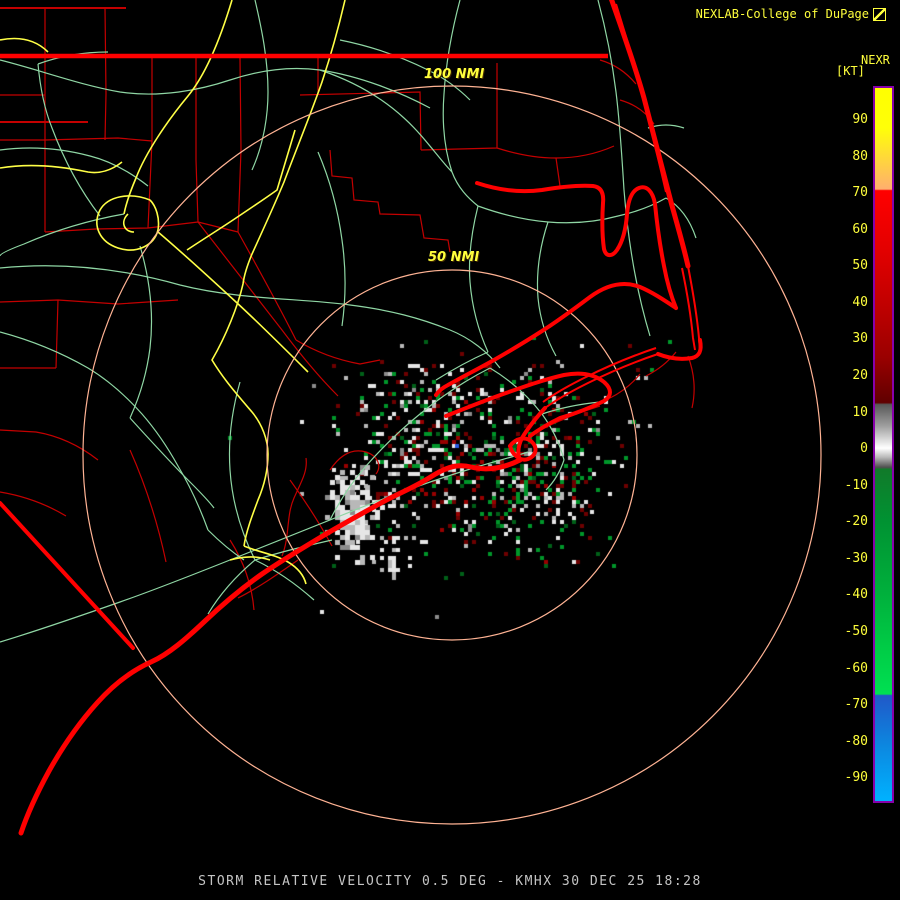 Image resolution: width=900 pixels, height=900 pixels. Describe the element at coordinates (860, 156) in the screenshot. I see `colorbar-tick: 80` at that location.